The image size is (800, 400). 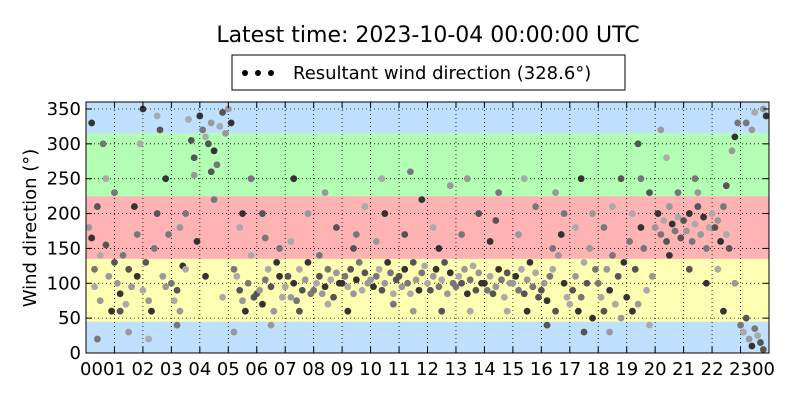 What do you see at coordinates (91, 369) in the screenshot?
I see `x-tick-label: 00` at bounding box center [91, 369].